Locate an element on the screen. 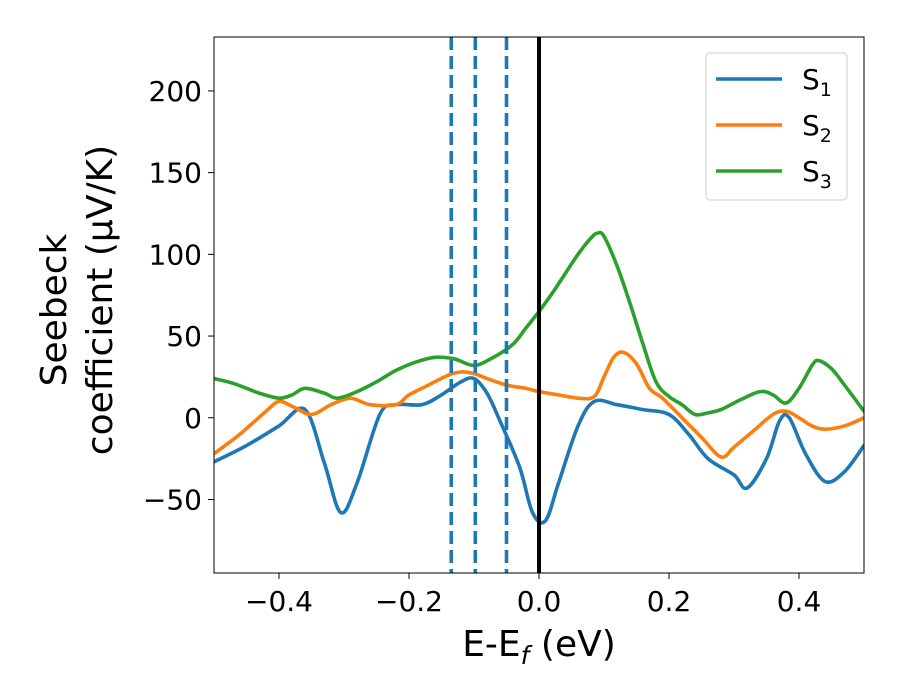 This screenshot has height=700, width=900. x-axis-label-main: E-E is located at coordinates (491, 644).